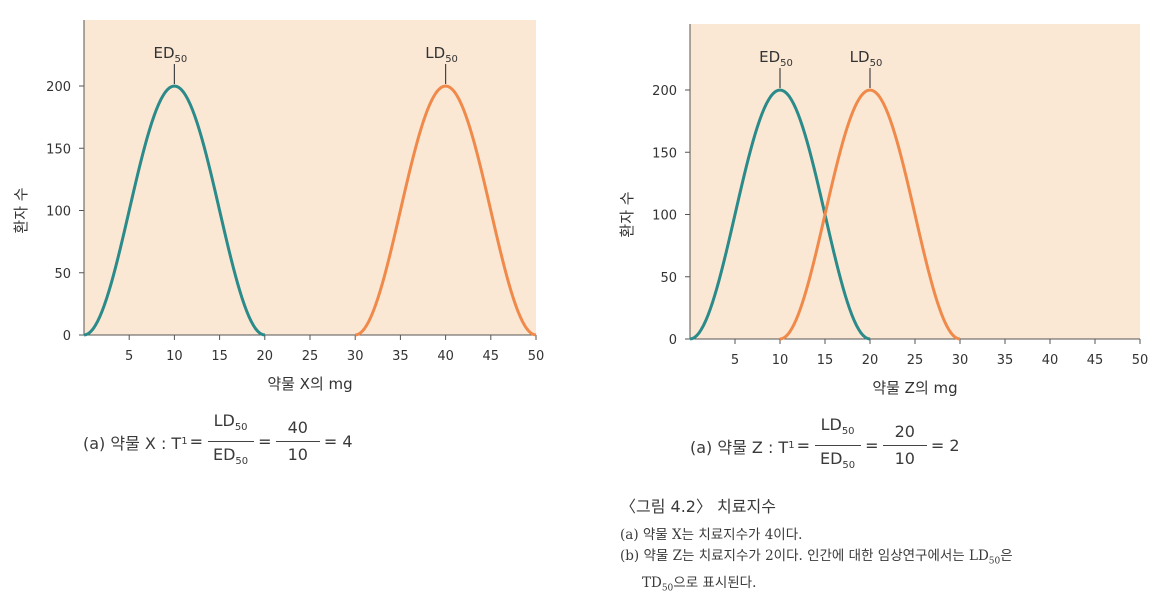  What do you see at coordinates (224, 455) in the screenshot?
I see `formula-x-den-label: ED` at bounding box center [224, 455].